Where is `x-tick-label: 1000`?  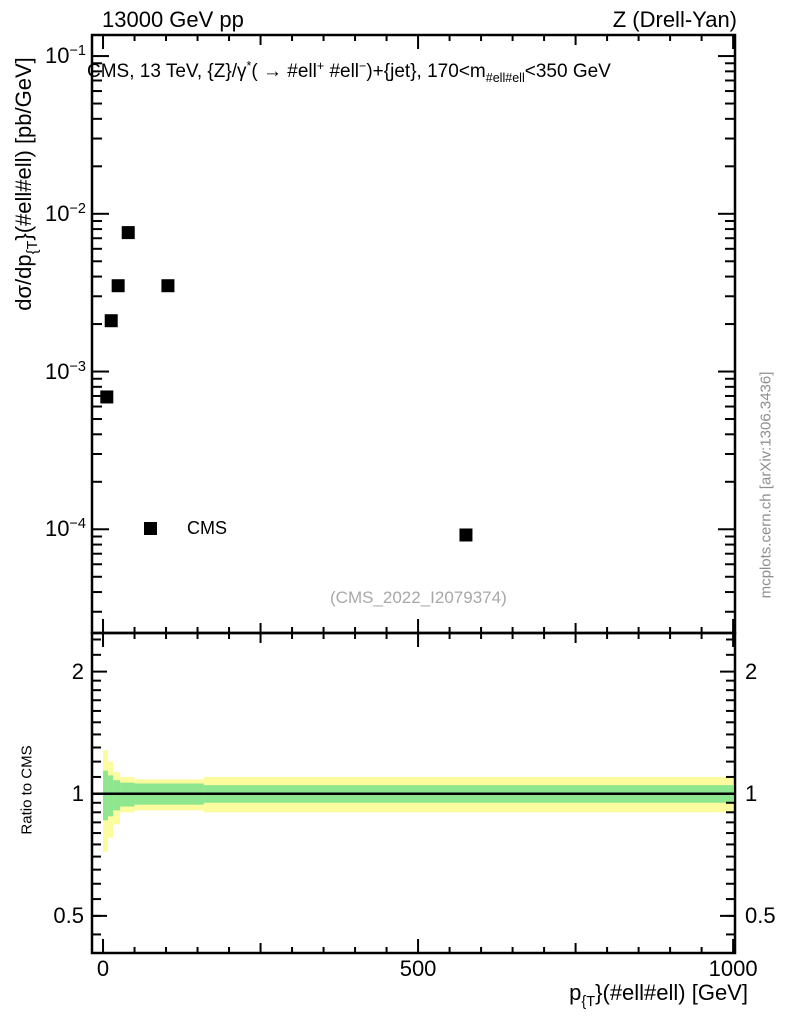
x-tick-label: 1000 is located at coordinates (733, 968).